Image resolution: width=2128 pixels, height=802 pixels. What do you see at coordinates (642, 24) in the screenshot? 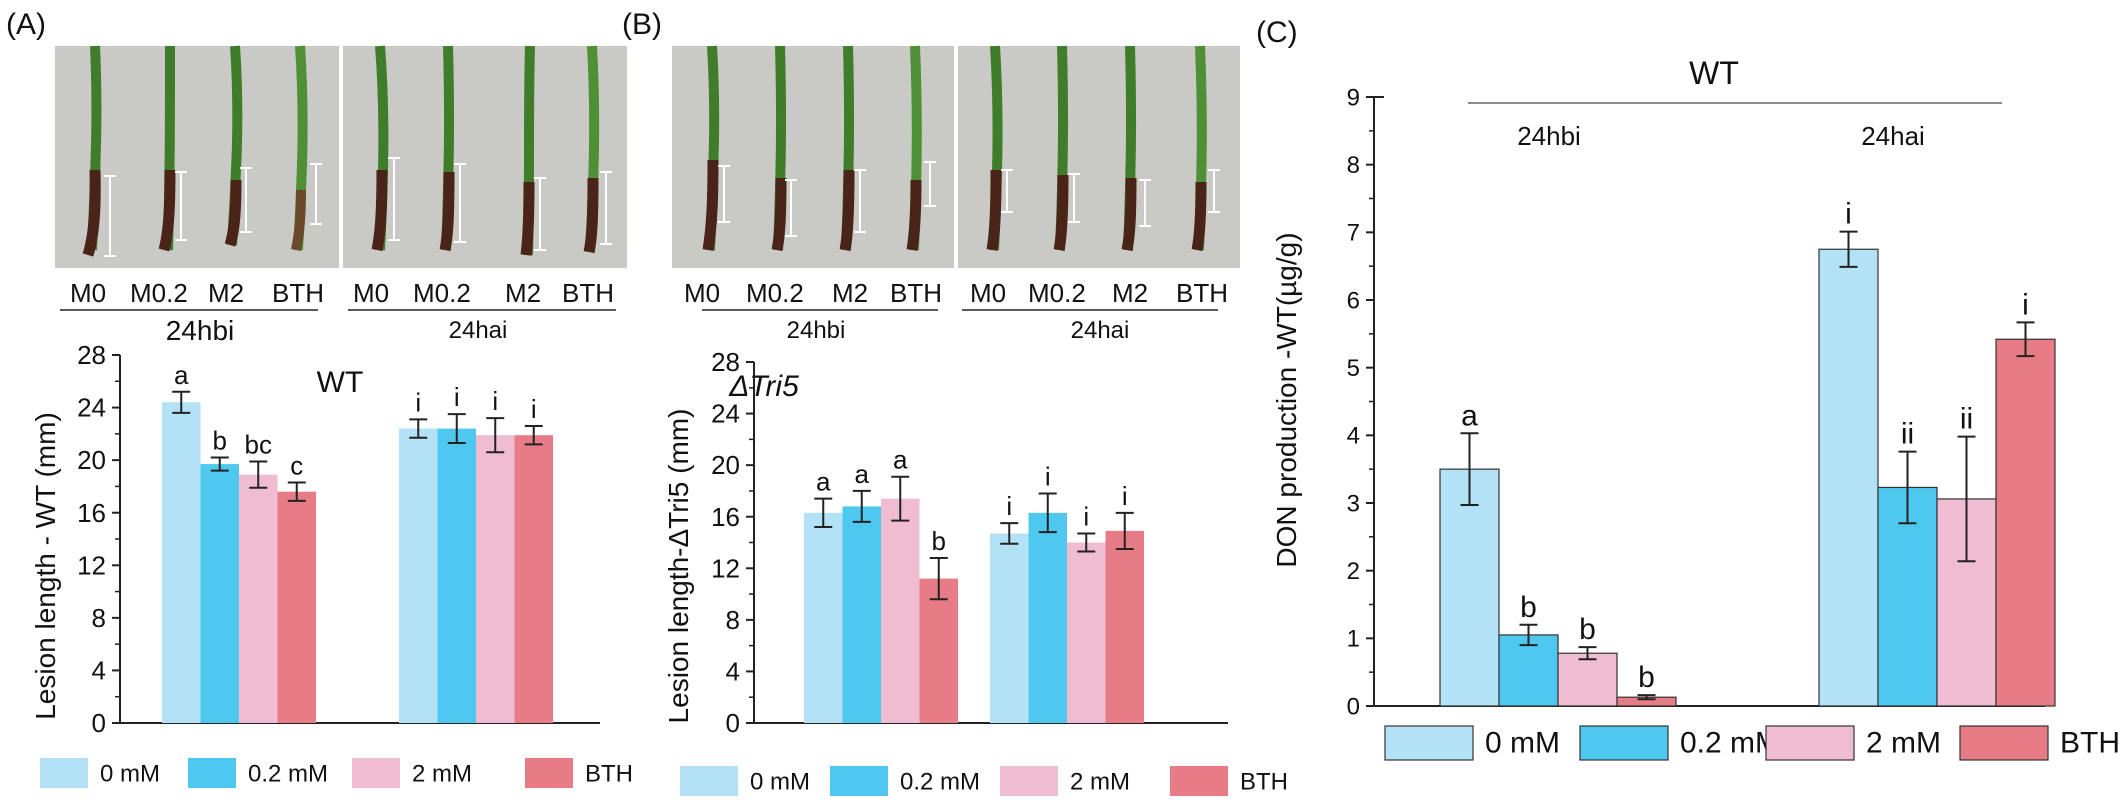
I see `panel-label-b: (B)` at bounding box center [642, 24].